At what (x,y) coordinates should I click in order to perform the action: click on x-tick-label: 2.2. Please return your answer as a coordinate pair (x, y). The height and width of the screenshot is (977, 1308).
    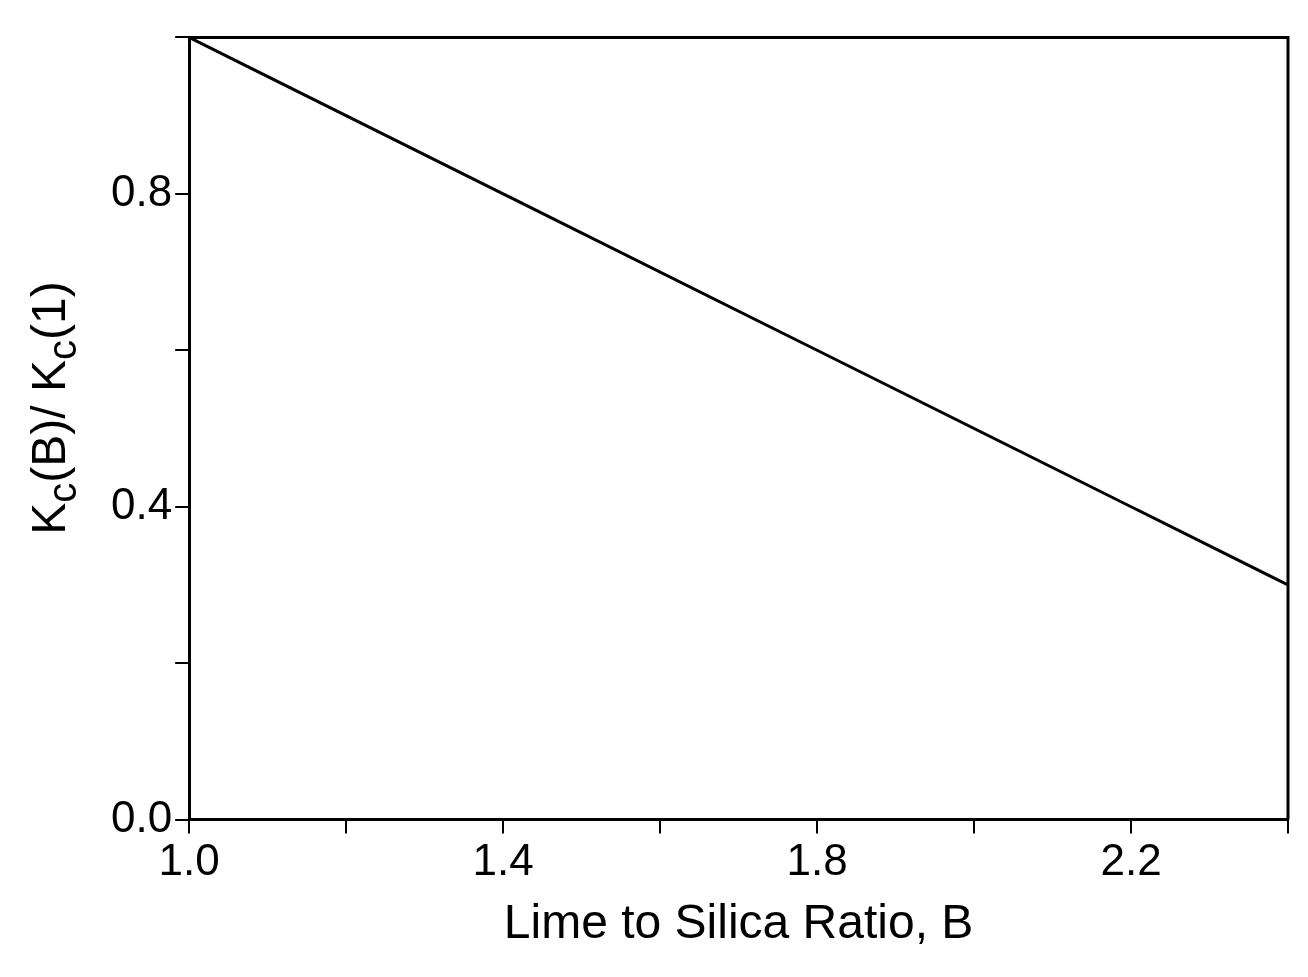
    Looking at the image, I should click on (1131, 860).